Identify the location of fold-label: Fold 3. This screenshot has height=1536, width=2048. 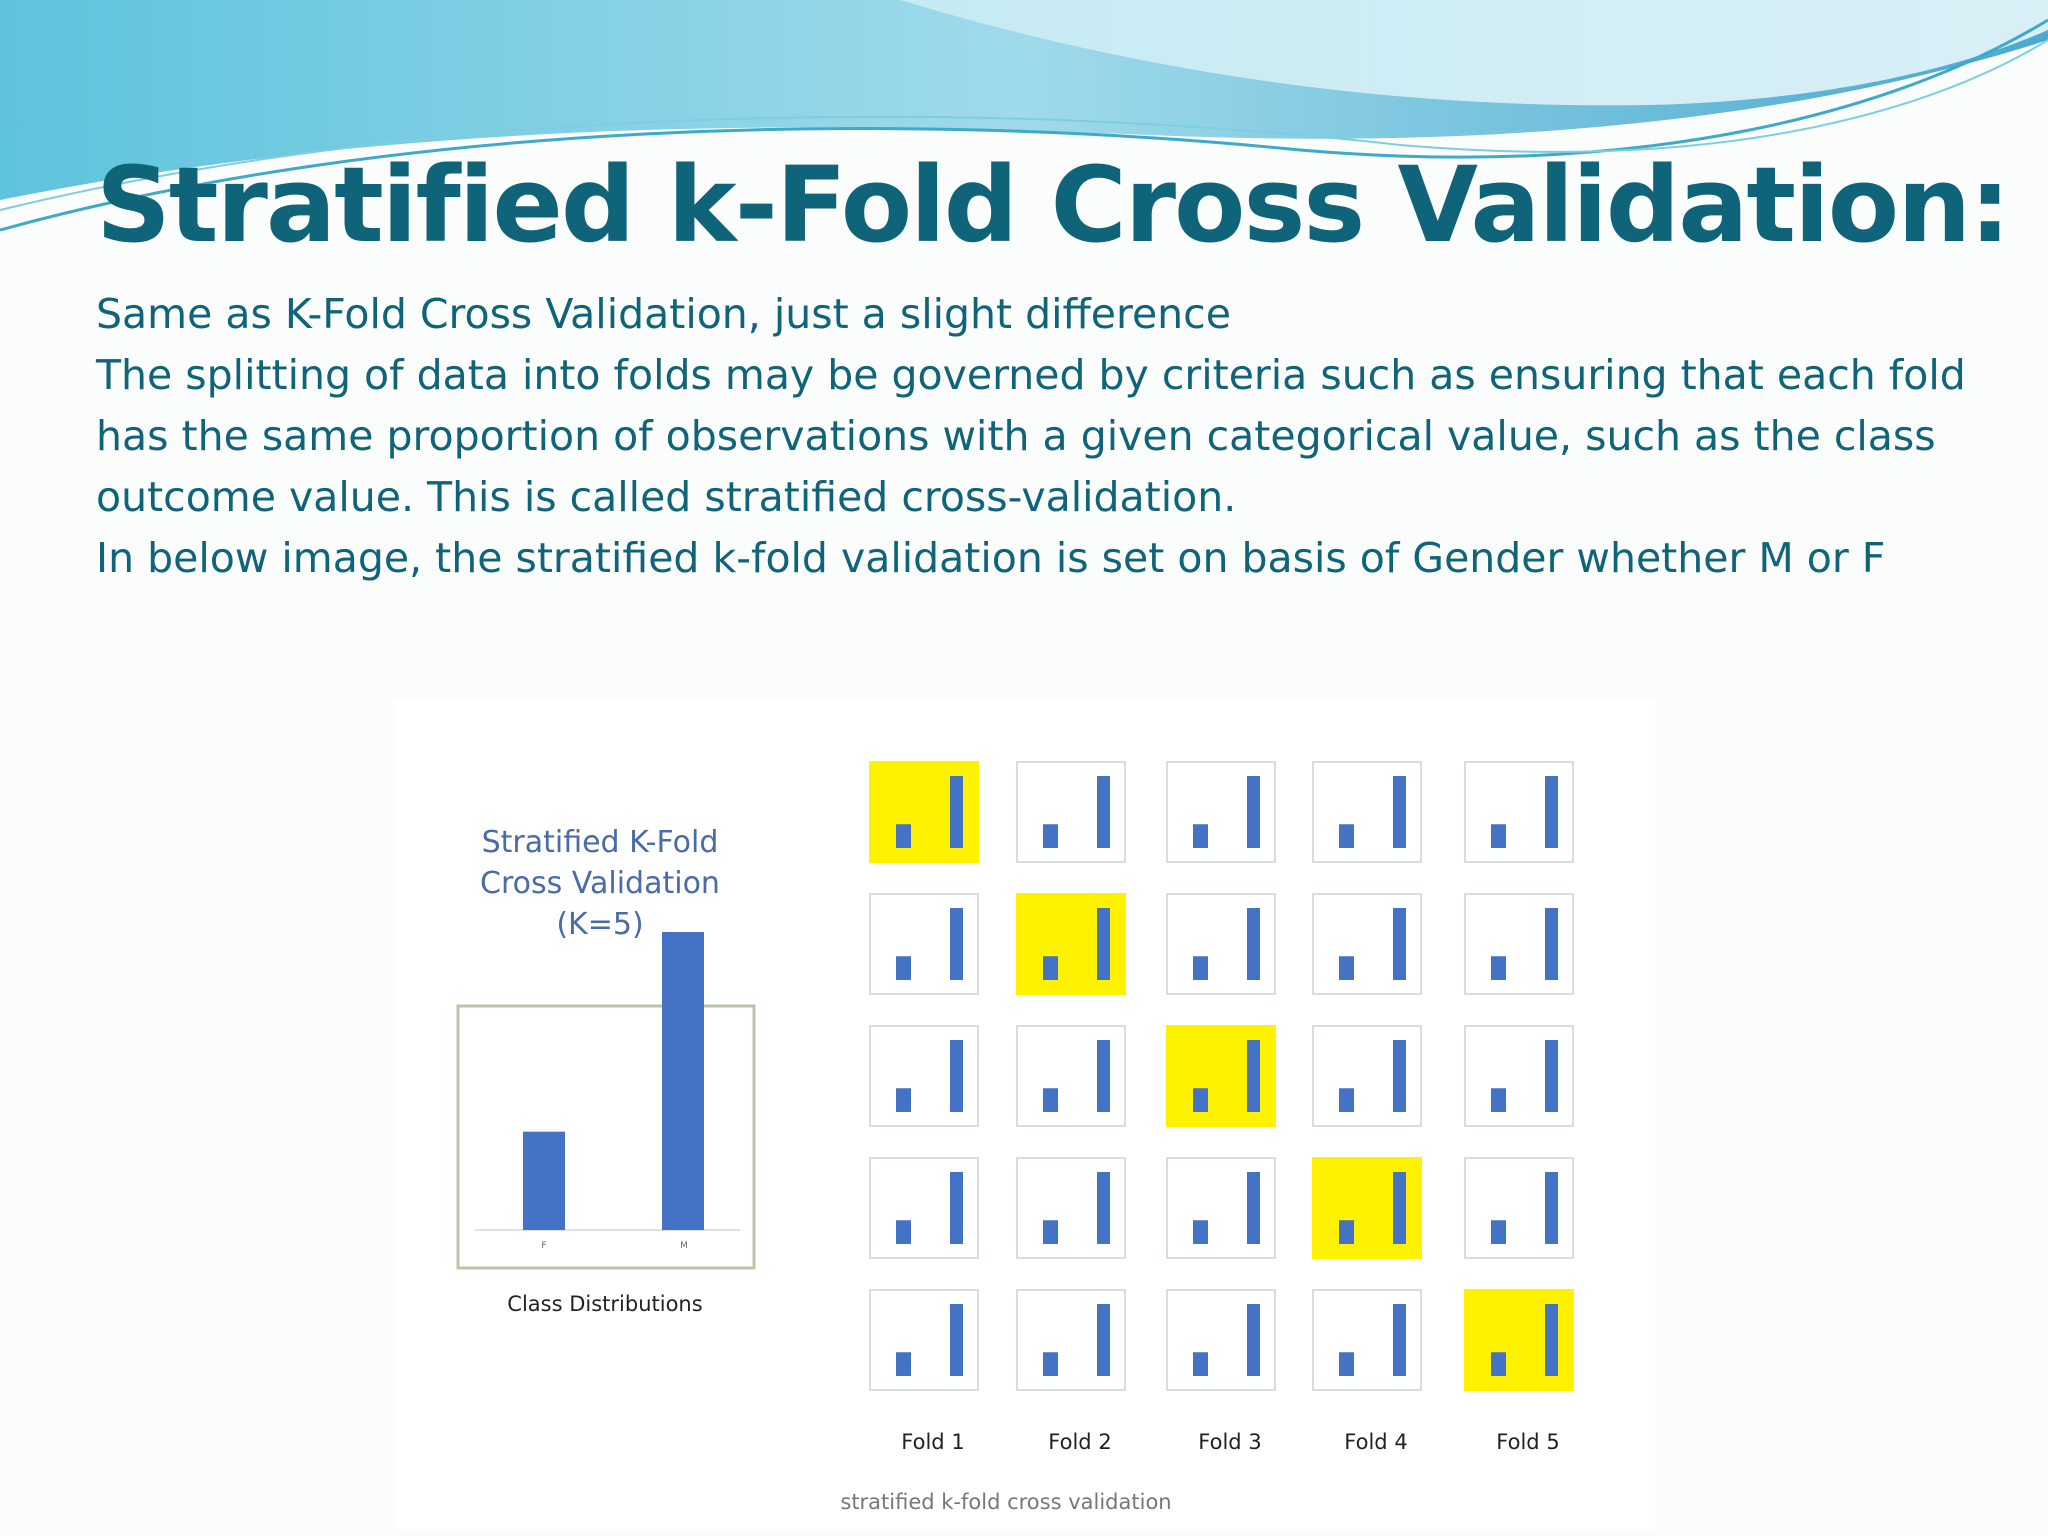
(1230, 1442).